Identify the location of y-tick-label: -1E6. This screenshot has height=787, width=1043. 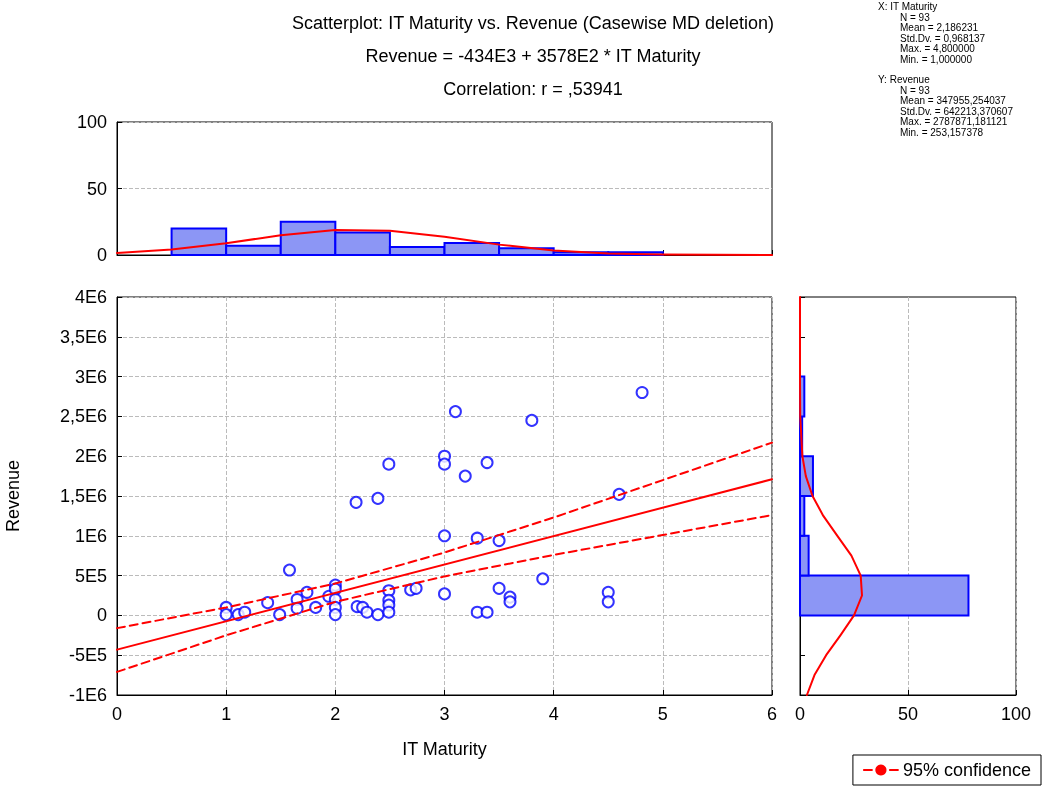
(87, 695).